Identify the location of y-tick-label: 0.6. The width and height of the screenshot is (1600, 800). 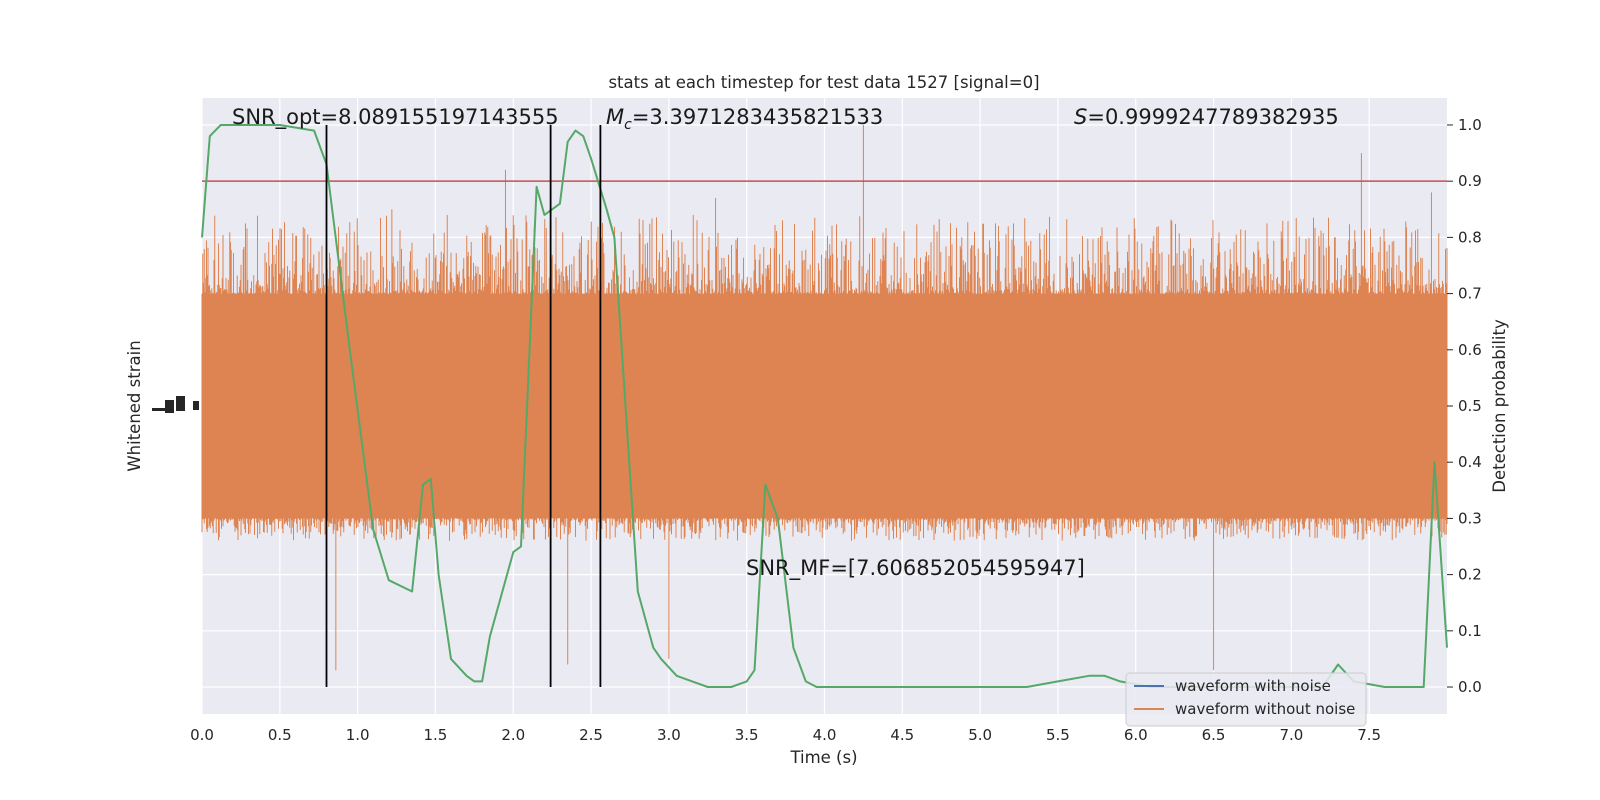
(1470, 350).